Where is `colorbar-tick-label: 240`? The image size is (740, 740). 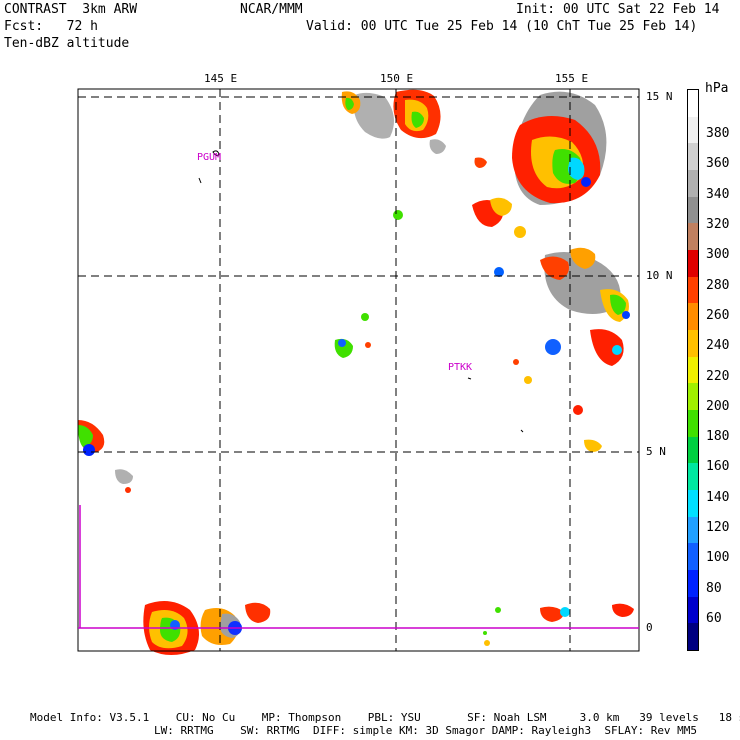
colorbar-tick-label: 240 is located at coordinates (718, 346).